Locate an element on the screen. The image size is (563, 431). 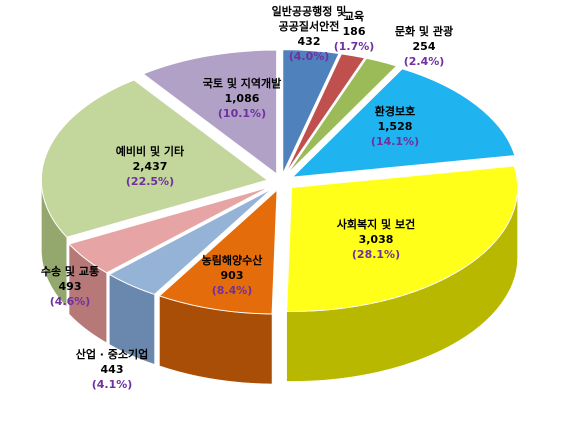
slice-label-3: 환경보호 1,528 (14.1%) is located at coordinates (395, 126).